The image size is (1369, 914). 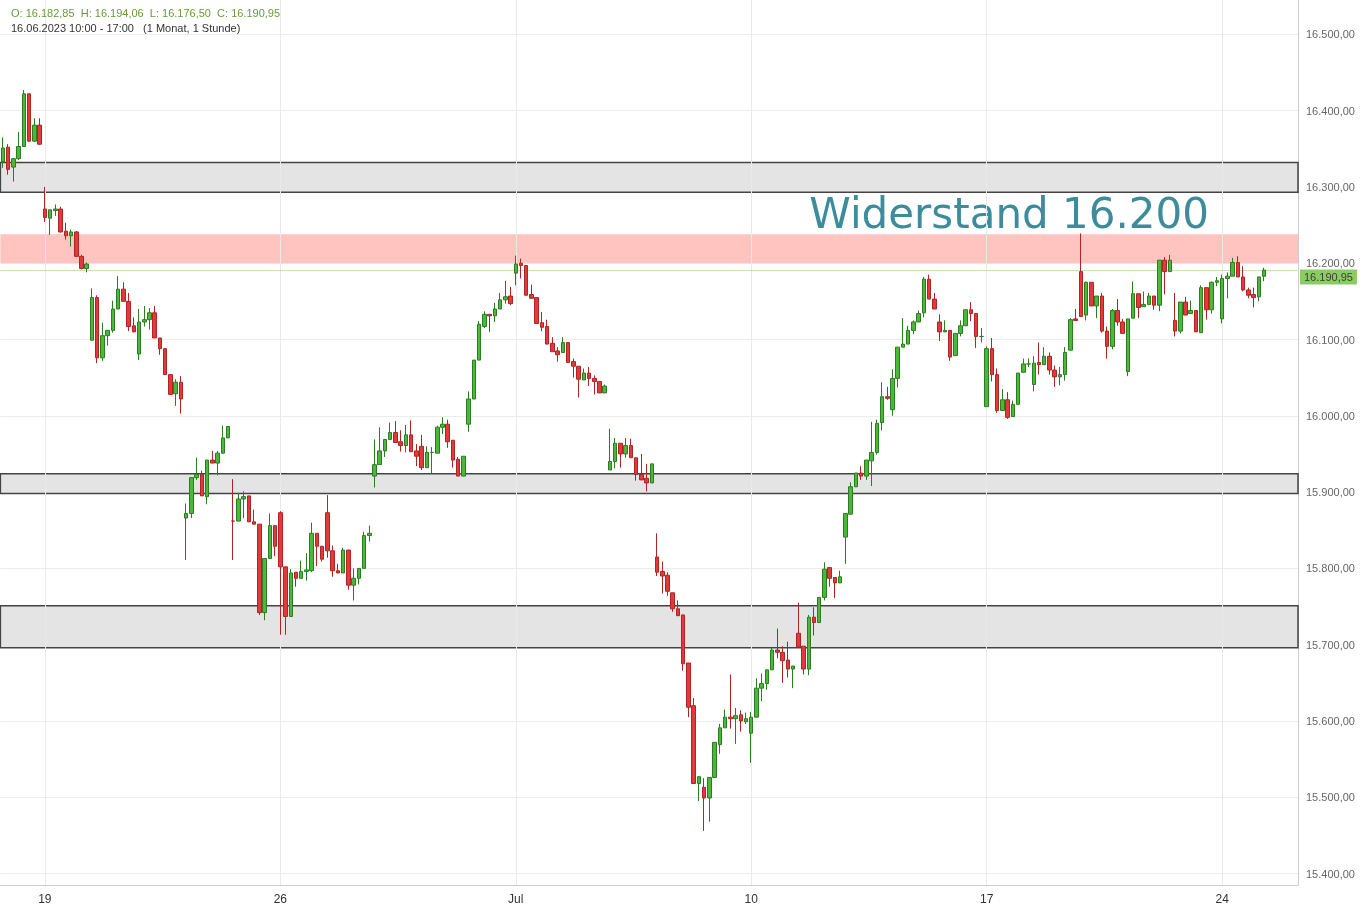 What do you see at coordinates (1330, 644) in the screenshot?
I see `y-tick-label: 15.700,00` at bounding box center [1330, 644].